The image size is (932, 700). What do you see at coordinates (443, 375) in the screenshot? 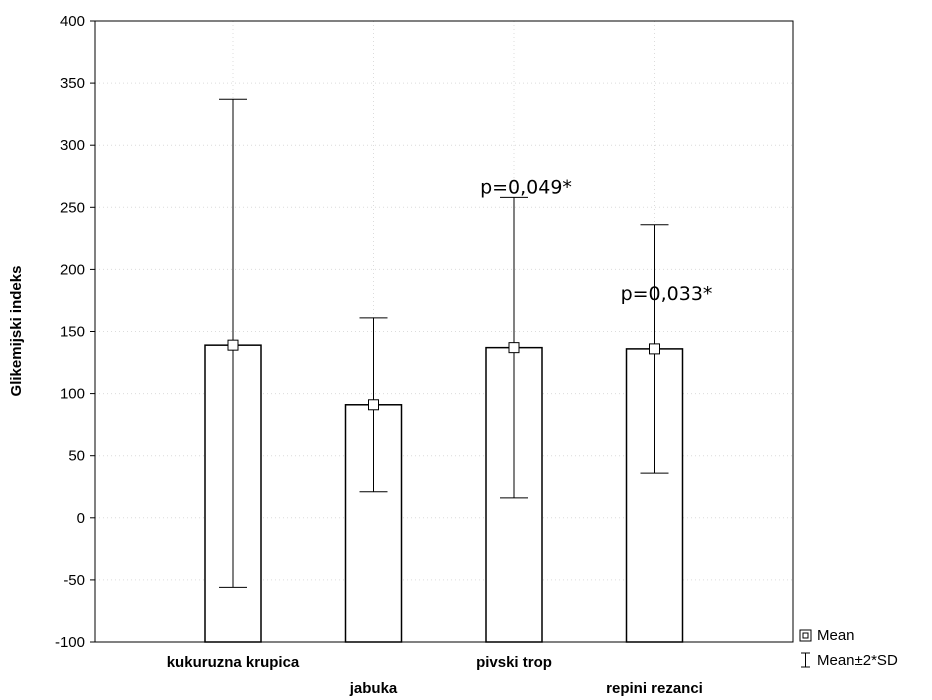
I see `mean-markers` at bounding box center [443, 375].